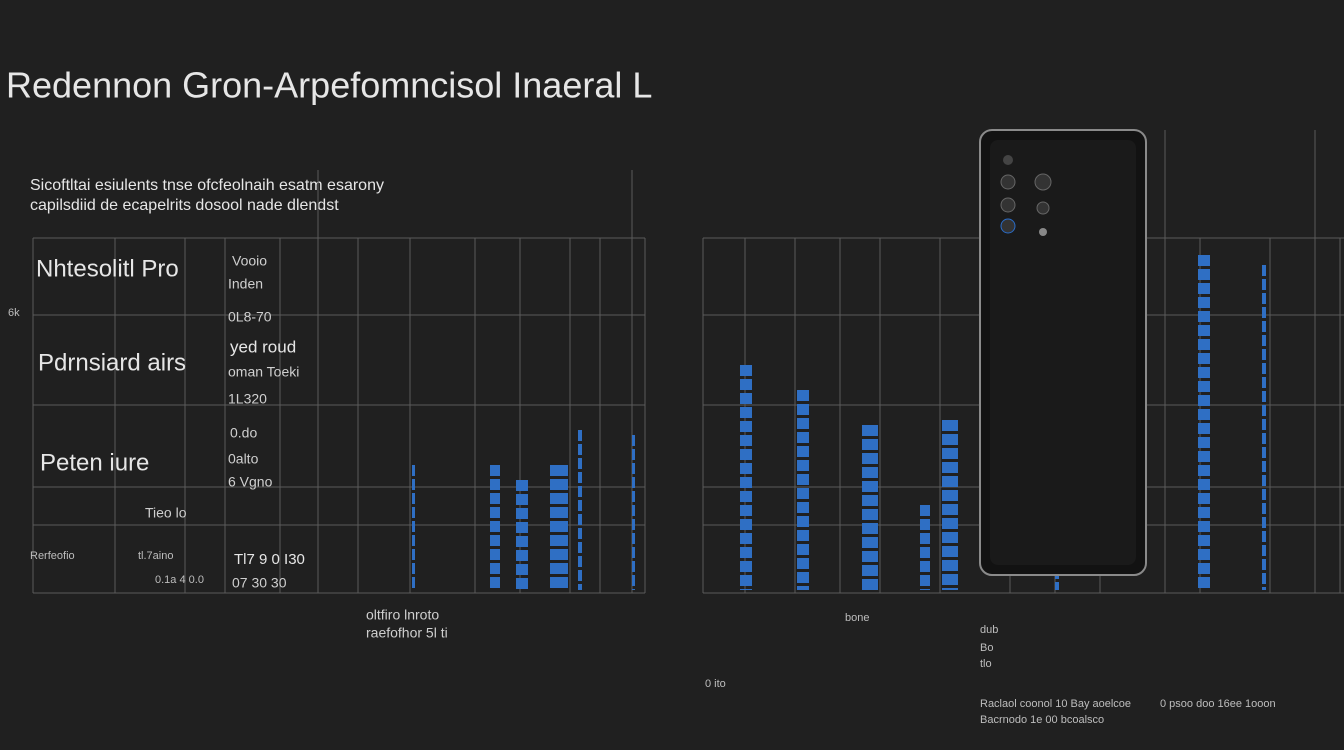 Image resolution: width=1344 pixels, height=750 pixels. What do you see at coordinates (245, 284) in the screenshot?
I see `note: Inden` at bounding box center [245, 284].